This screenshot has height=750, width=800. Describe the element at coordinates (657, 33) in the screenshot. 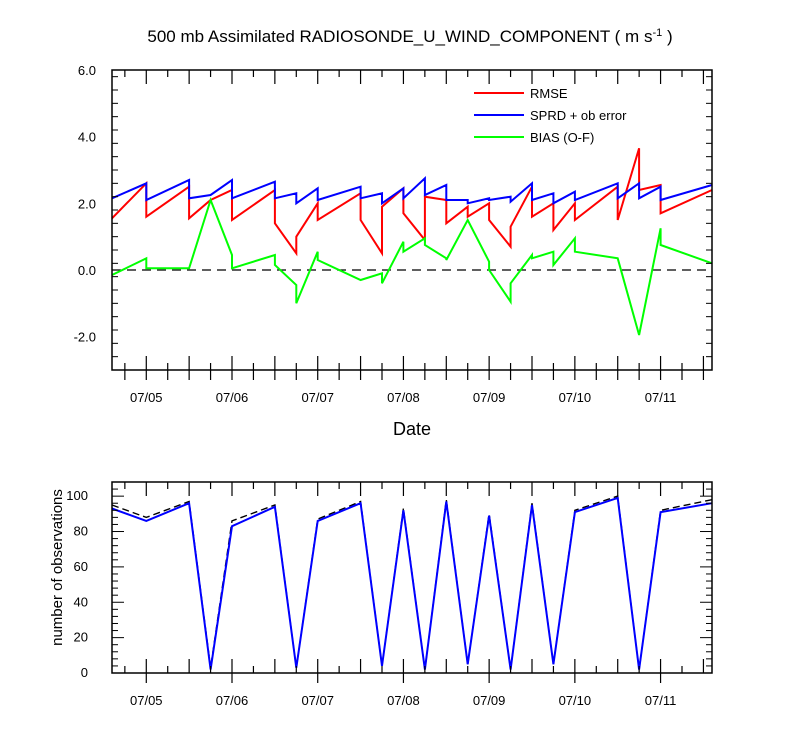

I see `title-superscript: -1` at that location.